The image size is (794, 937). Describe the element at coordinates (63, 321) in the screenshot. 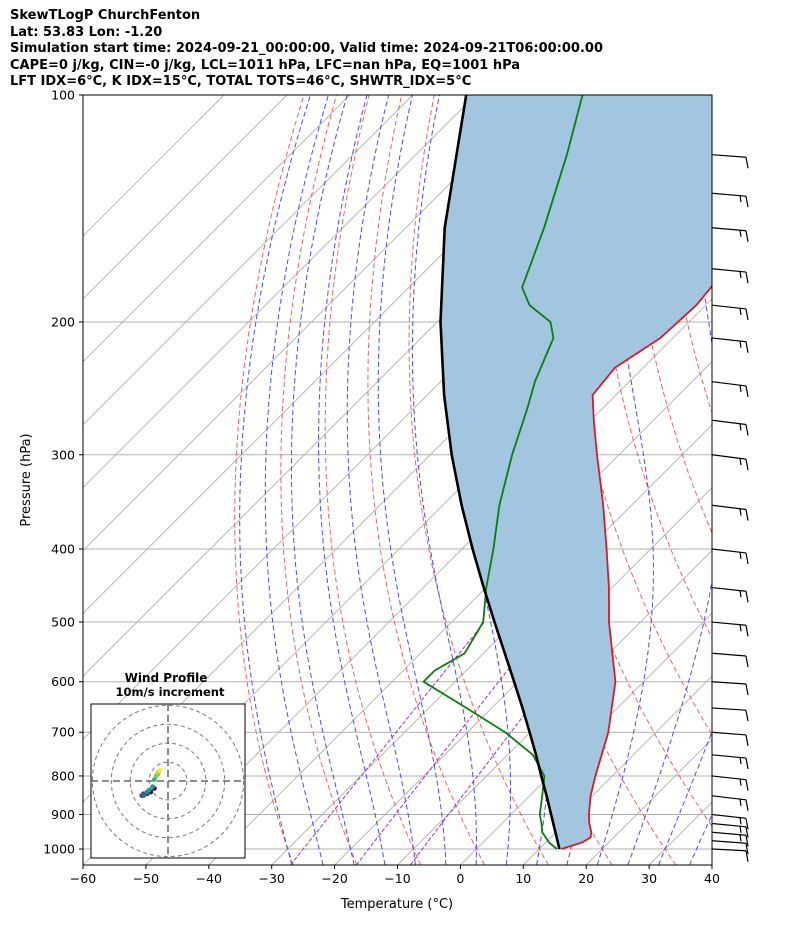

I see `y-tick-label: 200` at that location.